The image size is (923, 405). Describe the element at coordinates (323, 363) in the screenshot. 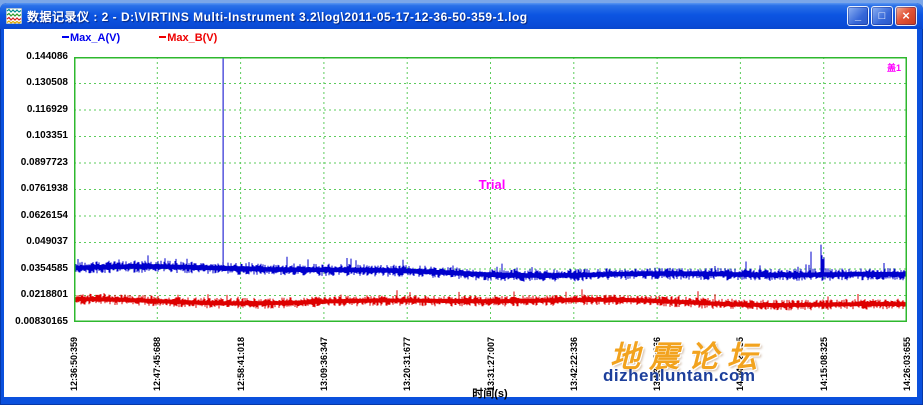

I see `x-tick-label: 13:09:36:347` at that location.